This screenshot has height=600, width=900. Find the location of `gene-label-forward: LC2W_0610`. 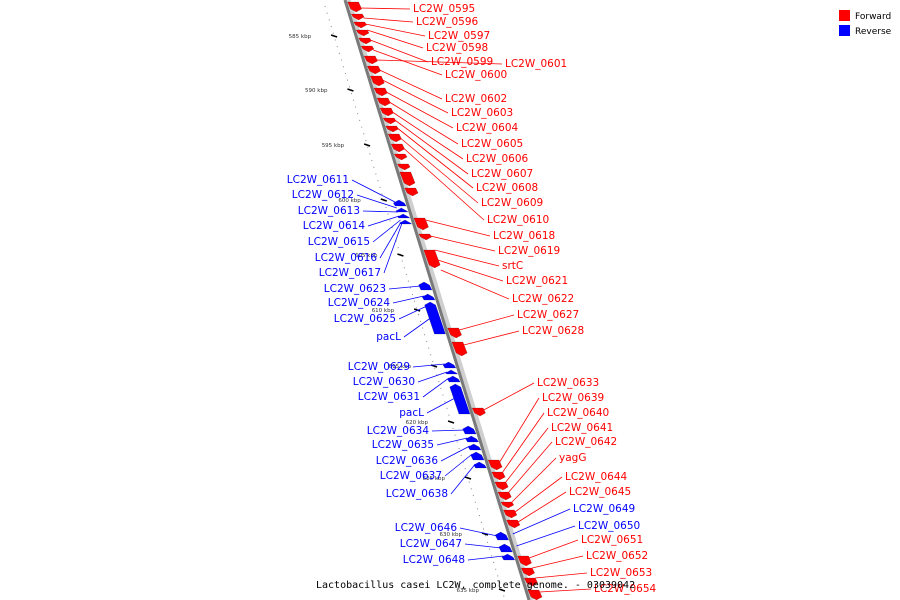

gene-label-forward: LC2W_0610 is located at coordinates (518, 220).